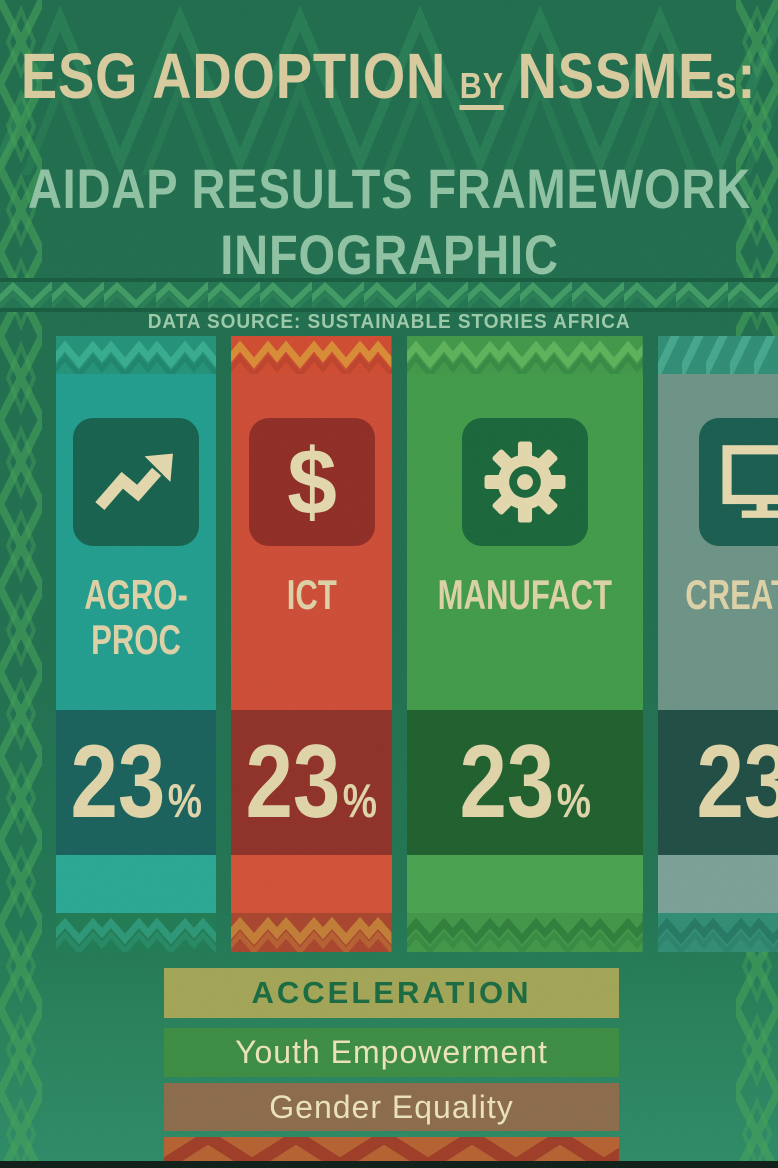  I want to click on sector-label: AGRO- PROC, so click(136, 617).